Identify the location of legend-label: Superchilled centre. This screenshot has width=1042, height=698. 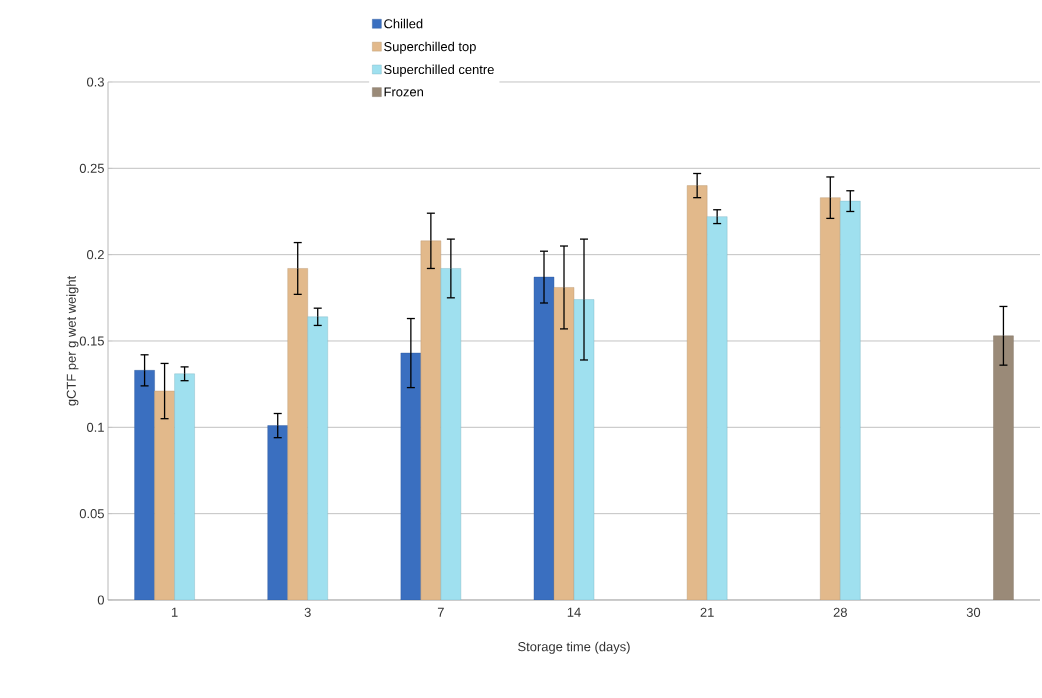
(439, 70).